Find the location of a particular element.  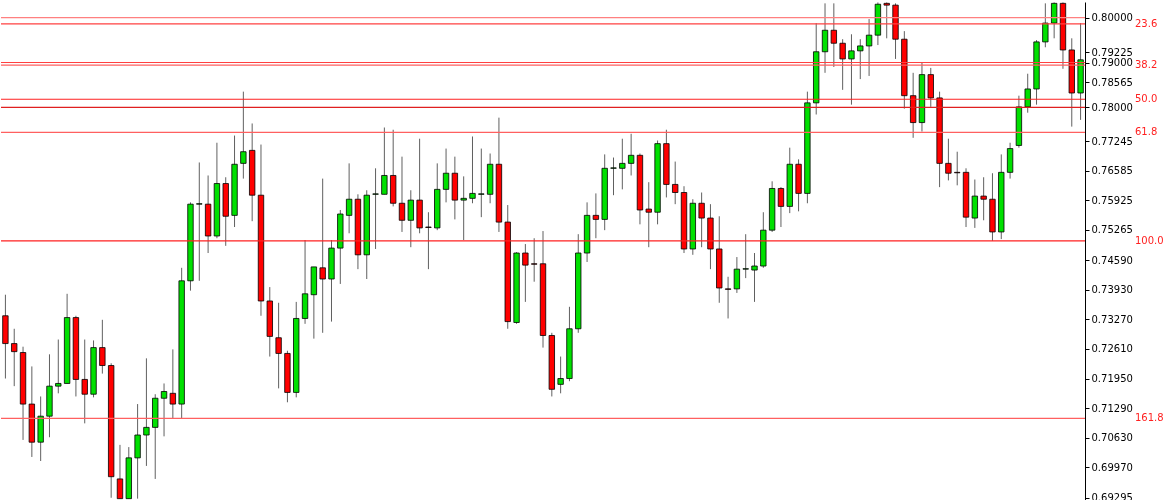

y-tick-label: 0.73930 is located at coordinates (1112, 290).